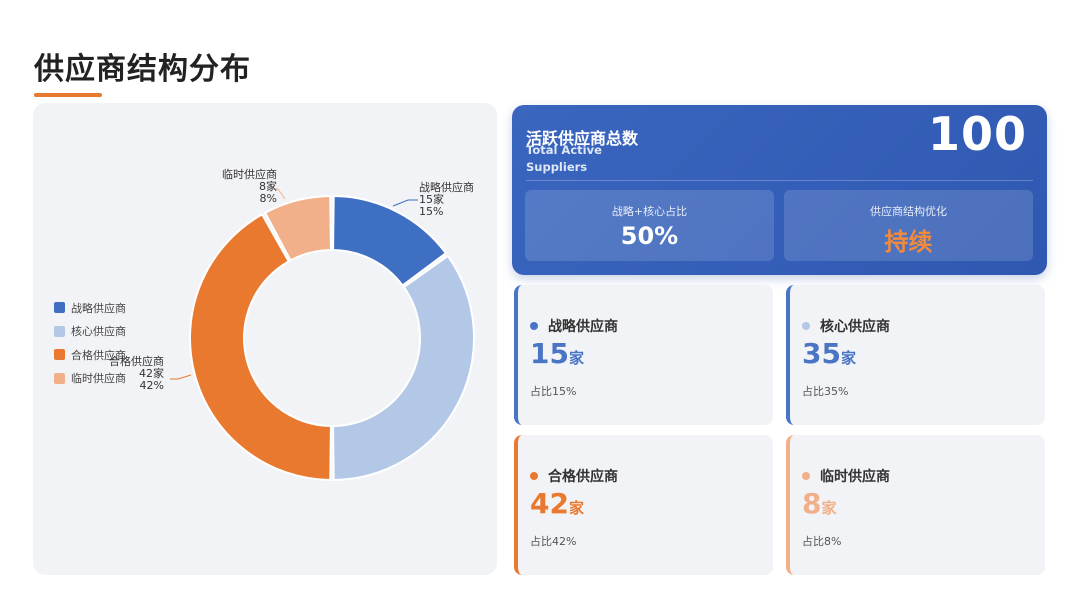 This screenshot has height=608, width=1080. What do you see at coordinates (431, 199) in the screenshot?
I see `data-label: 15家` at bounding box center [431, 199].